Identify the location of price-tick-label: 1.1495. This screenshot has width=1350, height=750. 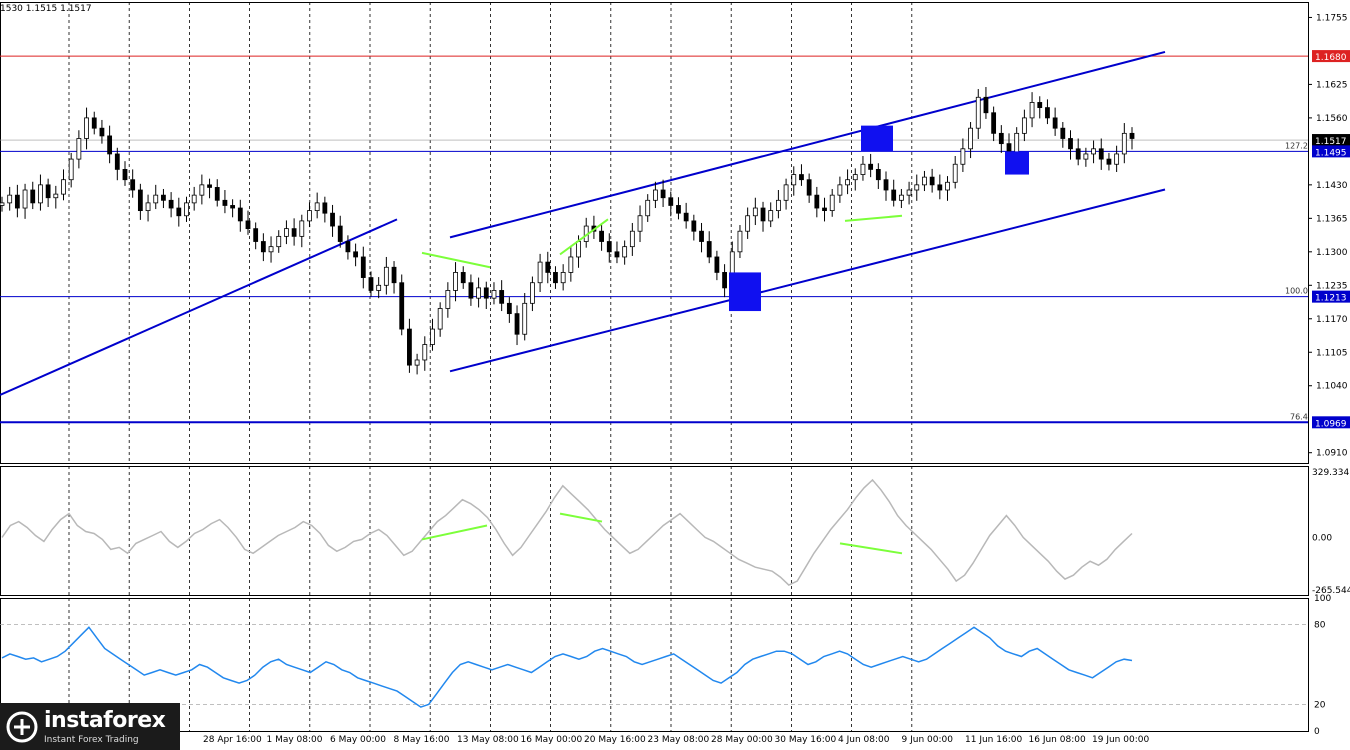
(1331, 153).